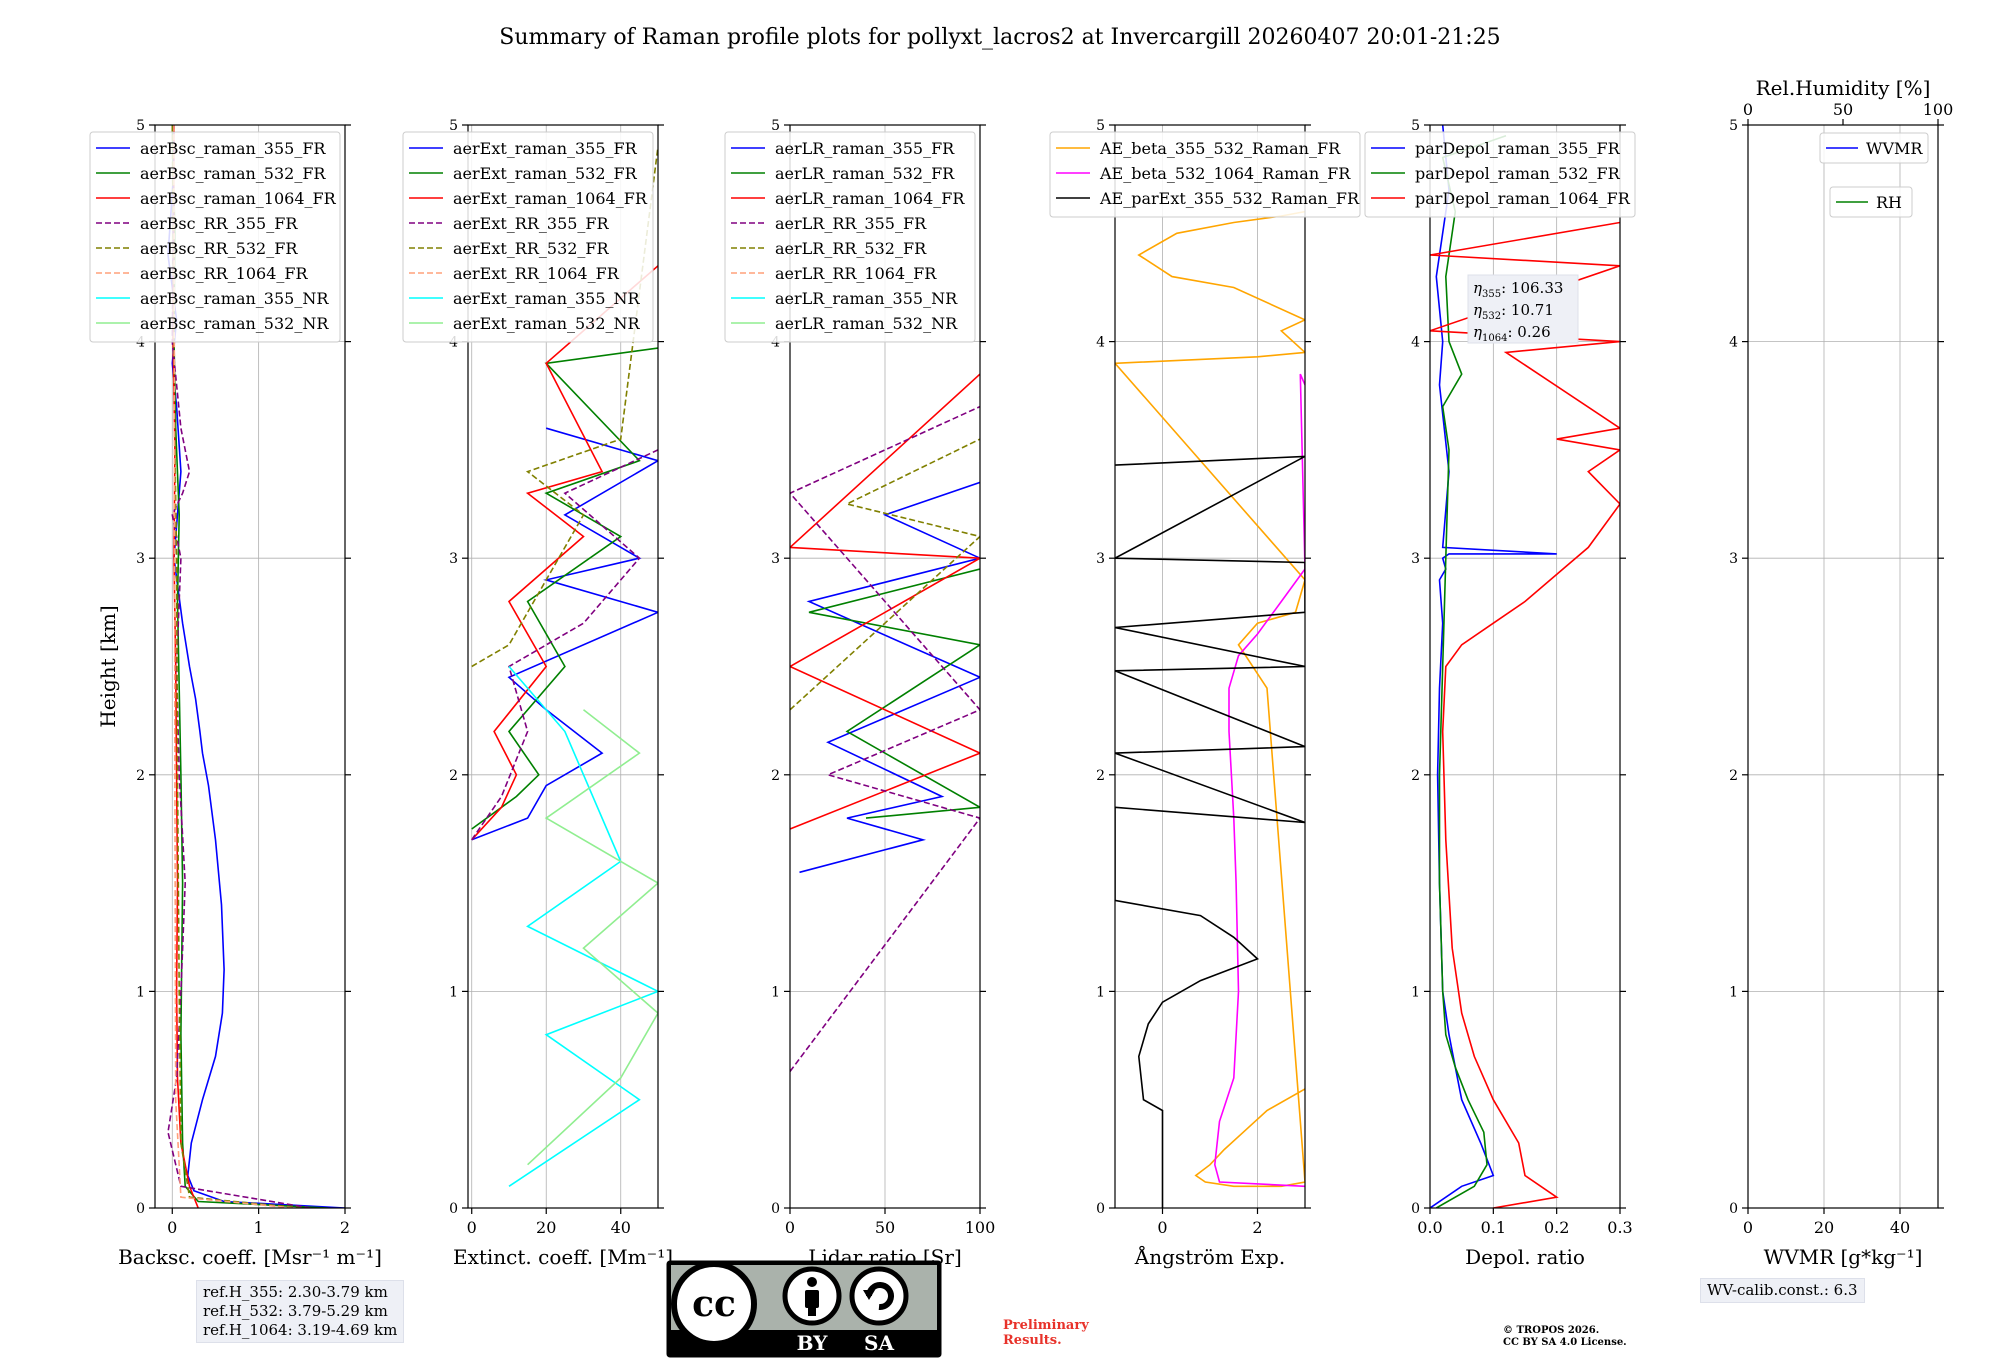 The image size is (2000, 1362). Describe the element at coordinates (885, 738) in the screenshot. I see `series-line-aerLR_RR_355_FR` at that location.